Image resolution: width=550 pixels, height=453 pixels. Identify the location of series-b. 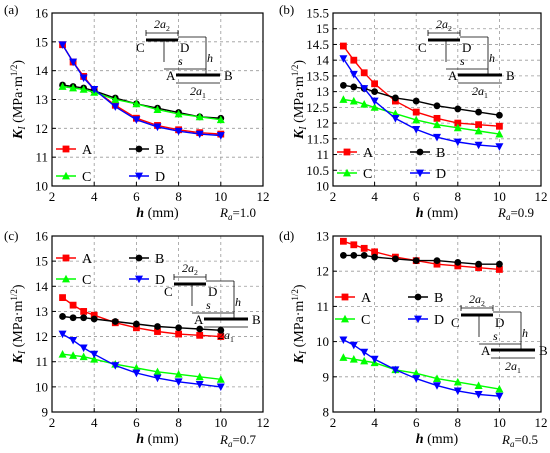
(142, 323).